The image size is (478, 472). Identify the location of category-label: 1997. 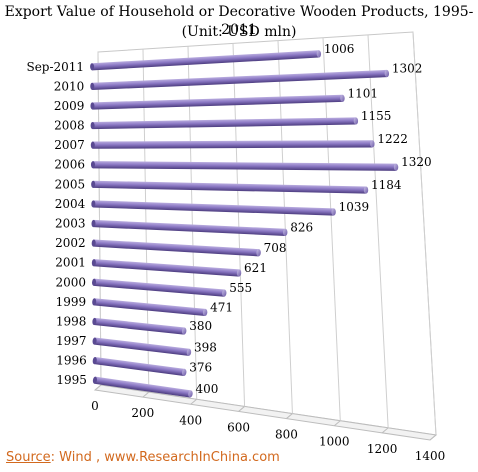
(71, 341).